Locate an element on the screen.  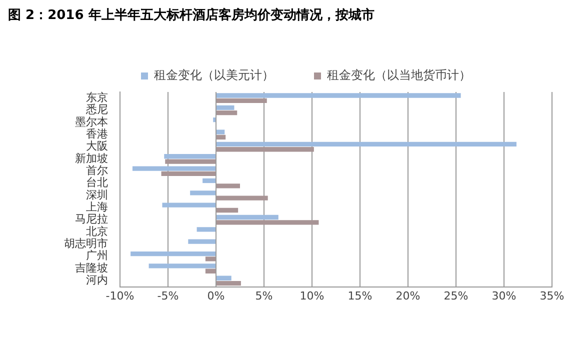
x-tick-label: -5% is located at coordinates (168, 295).